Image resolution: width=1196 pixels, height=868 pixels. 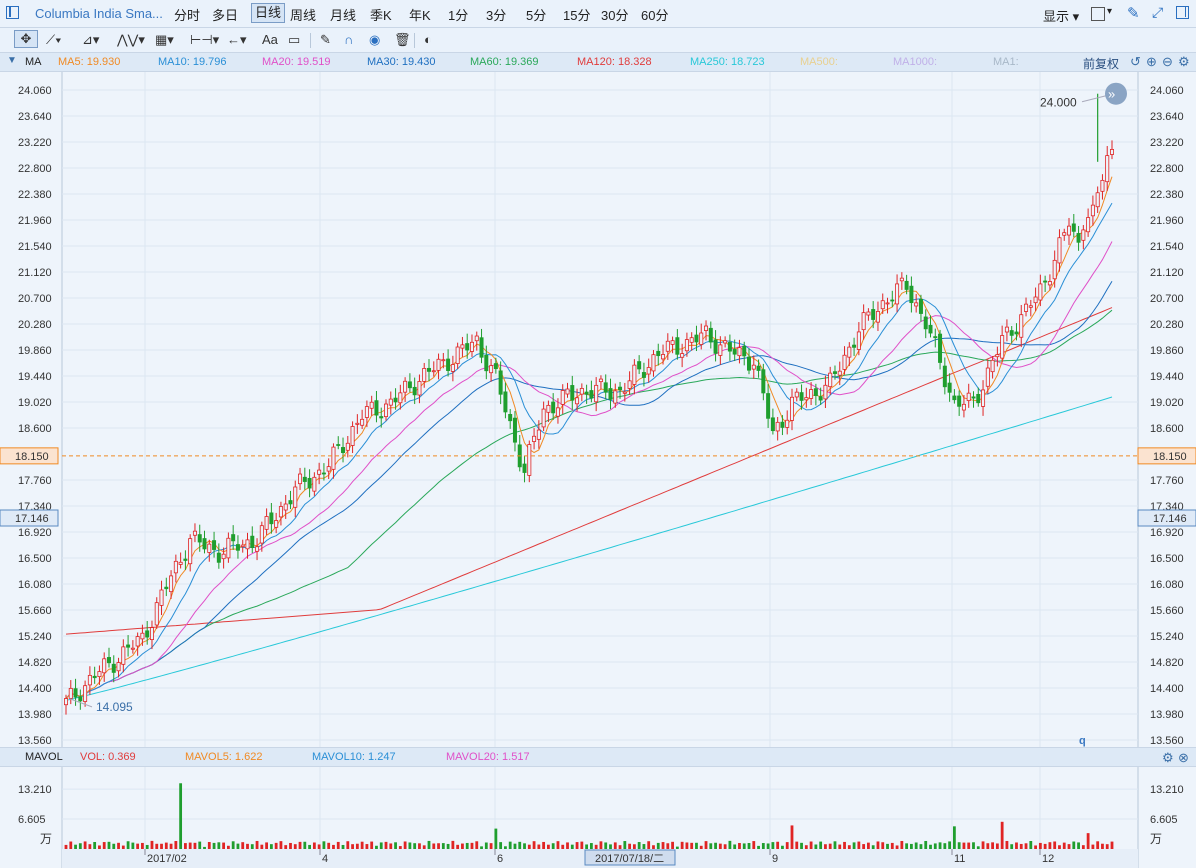 I want to click on pen-icon: ✎, so click(x=1133, y=13).